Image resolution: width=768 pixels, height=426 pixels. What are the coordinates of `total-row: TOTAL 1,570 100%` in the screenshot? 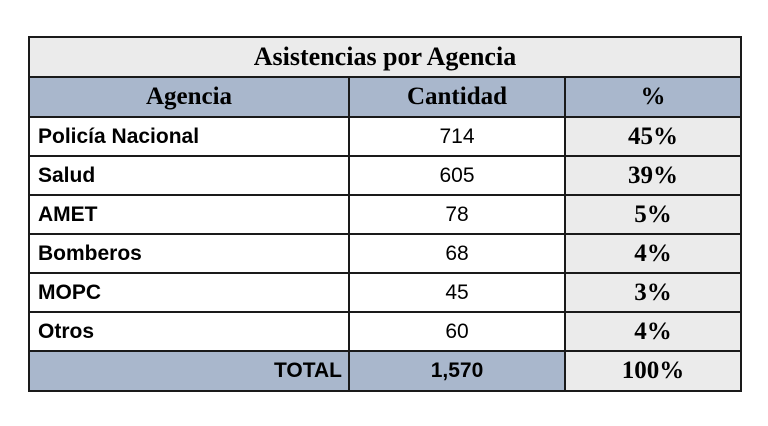 It's located at (385, 371).